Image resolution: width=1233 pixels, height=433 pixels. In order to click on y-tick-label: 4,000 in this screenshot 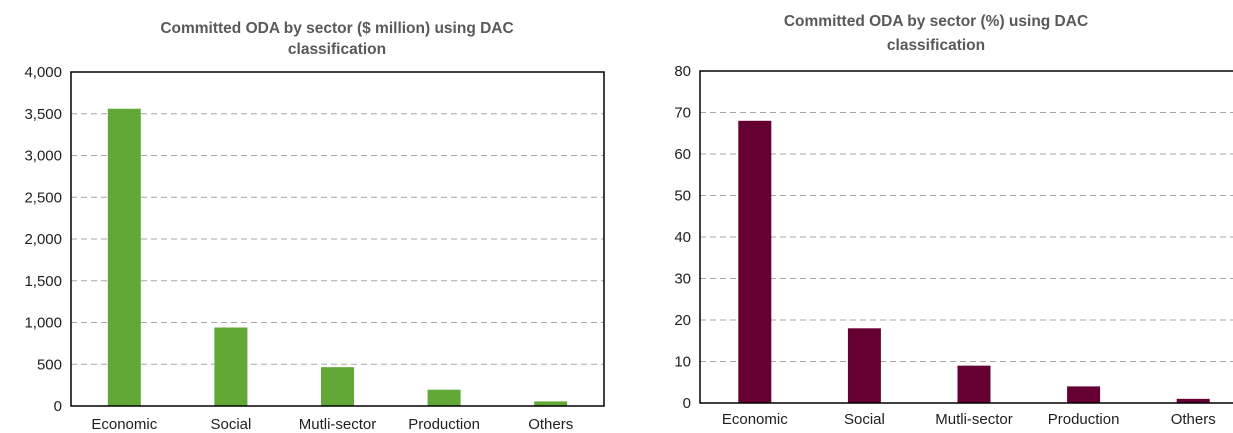, I will do `click(43, 72)`.